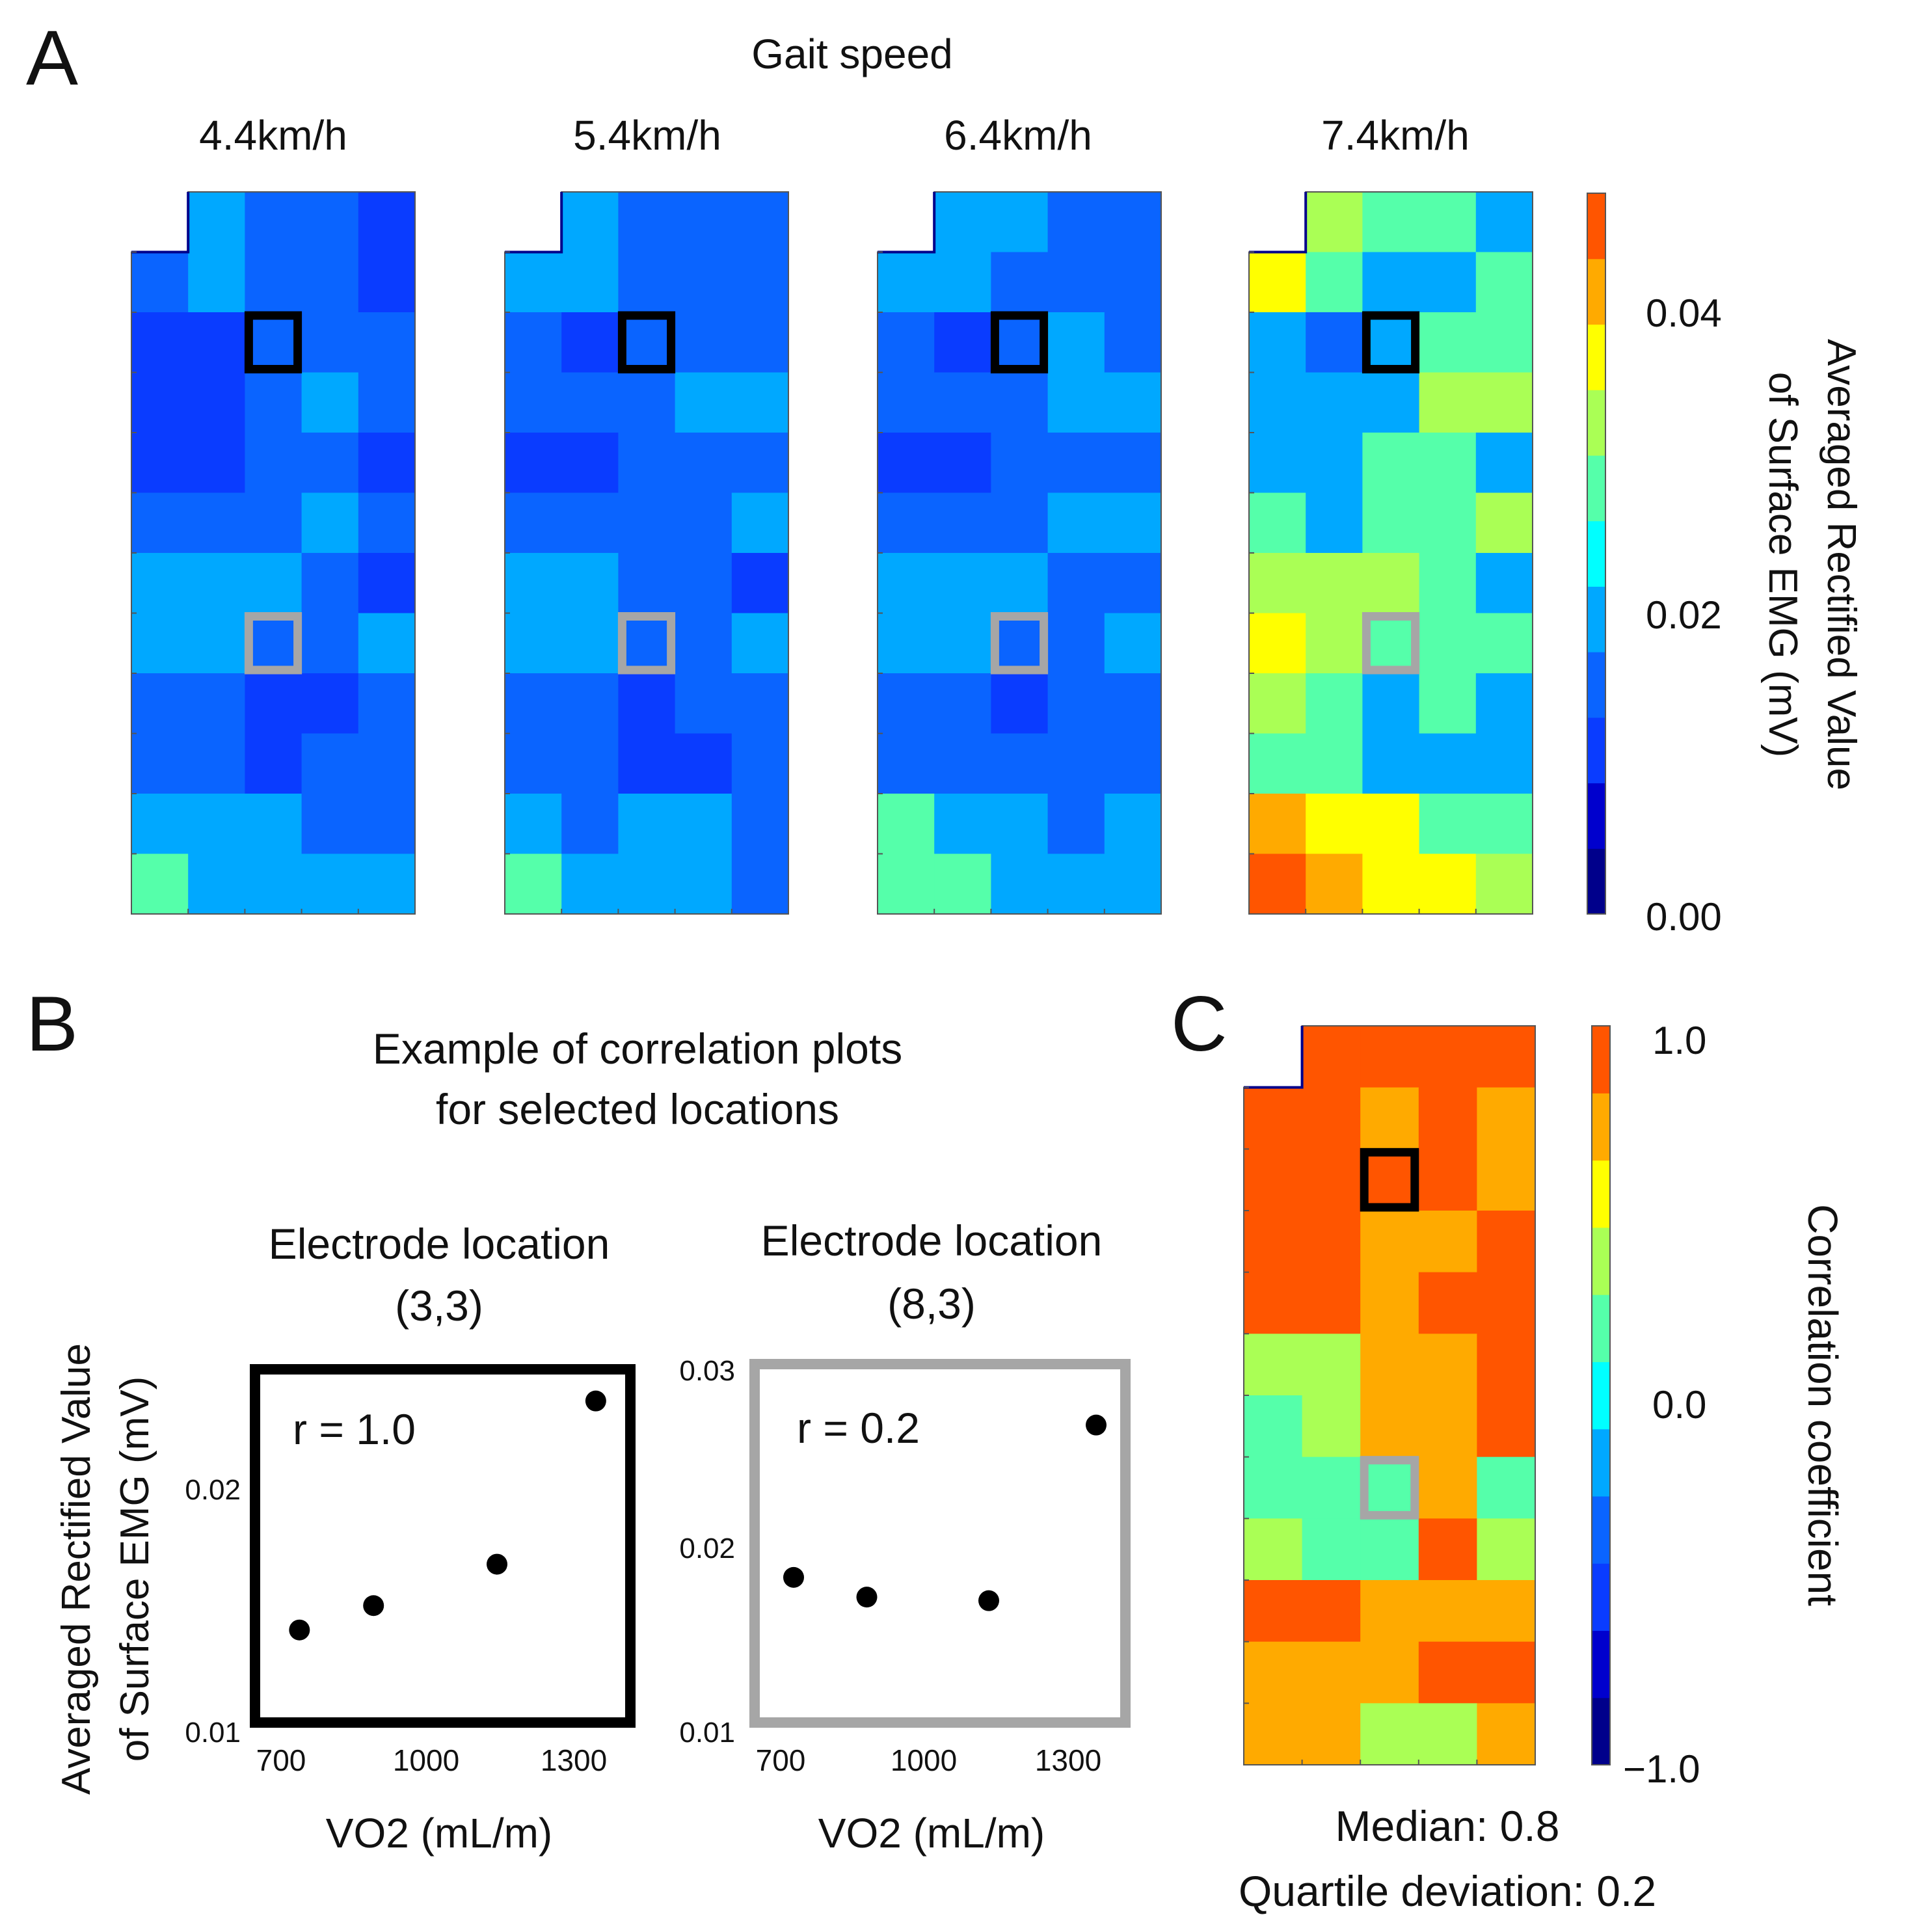 Image resolution: width=1906 pixels, height=1932 pixels. Describe the element at coordinates (1019, 643) in the screenshot. I see `selected-electrode-8-3-box` at that location.